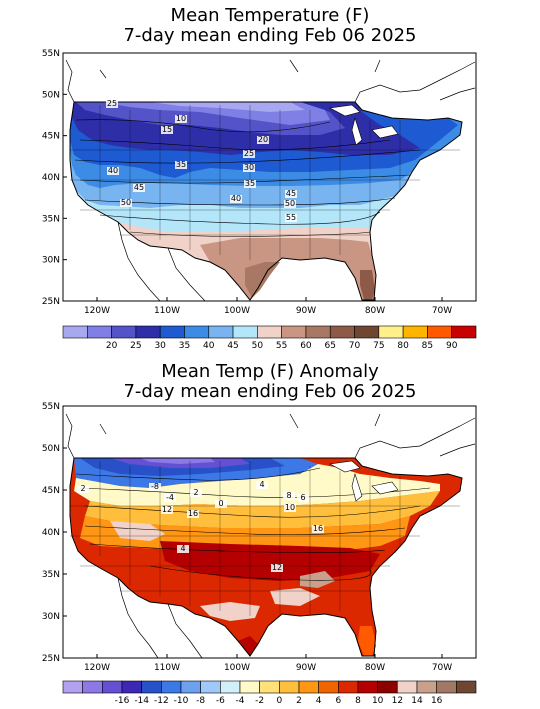 Image resolution: width=540 pixels, height=709 pixels. What do you see at coordinates (51, 219) in the screenshot?
I see `panel1-lat-label: 35N` at bounding box center [51, 219].